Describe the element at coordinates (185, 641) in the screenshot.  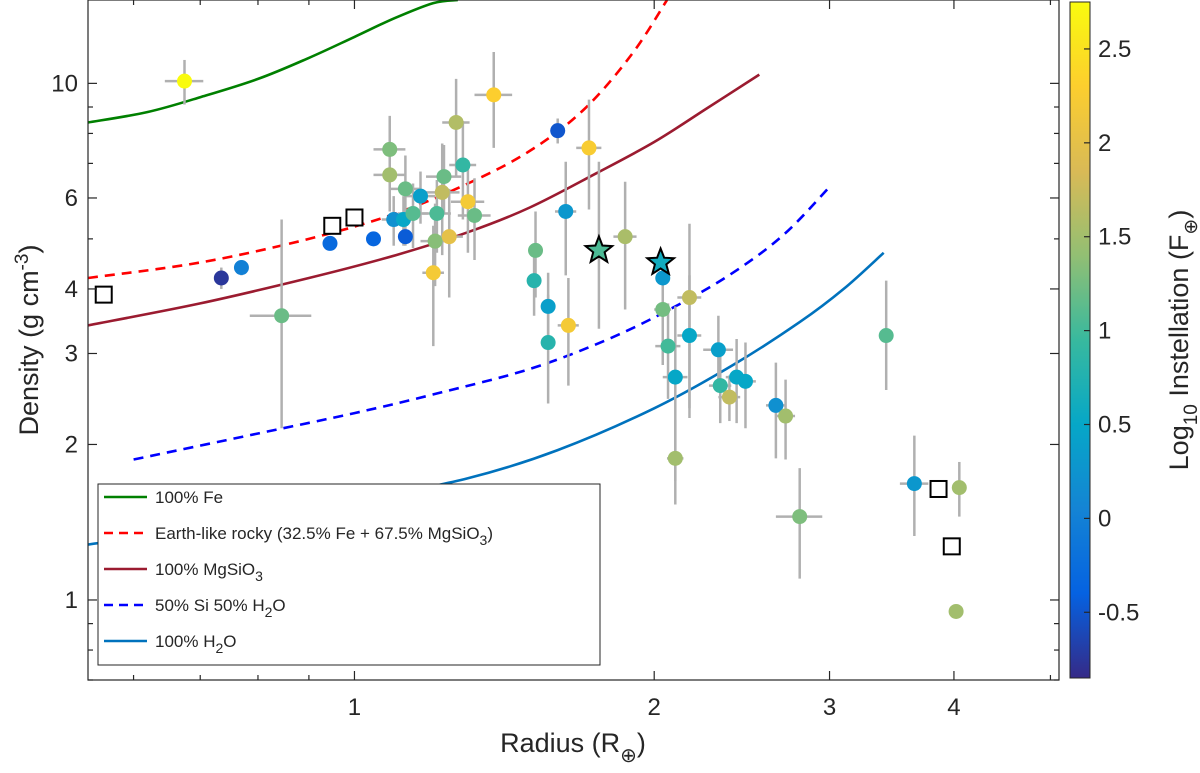
I see `legend-label-h2o-main: 100% H` at that location.